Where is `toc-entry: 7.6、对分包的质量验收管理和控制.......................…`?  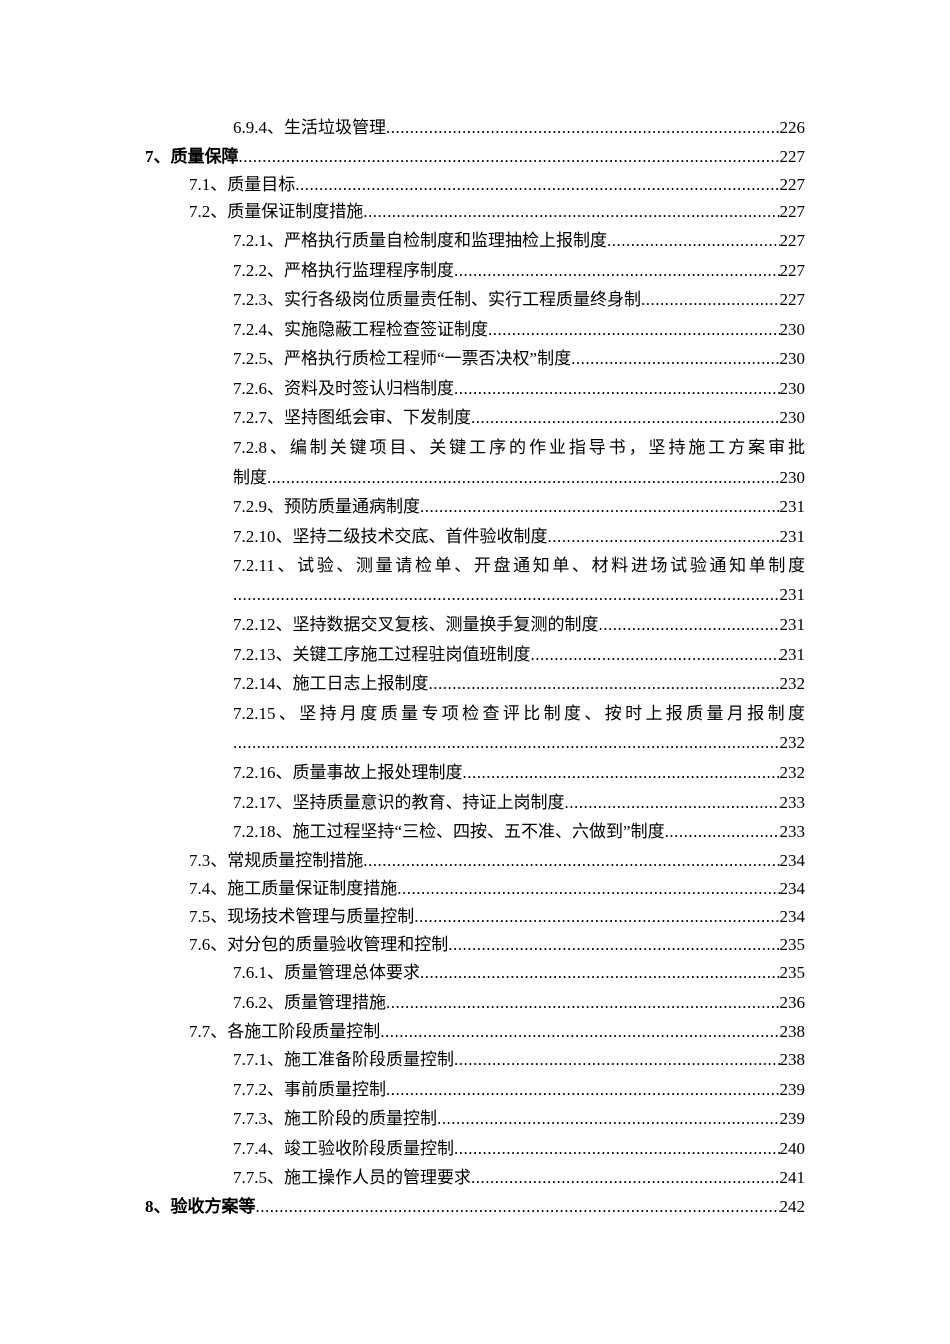 toc-entry: 7.6、对分包的质量验收管理和控制.......................… is located at coordinates (497, 945).